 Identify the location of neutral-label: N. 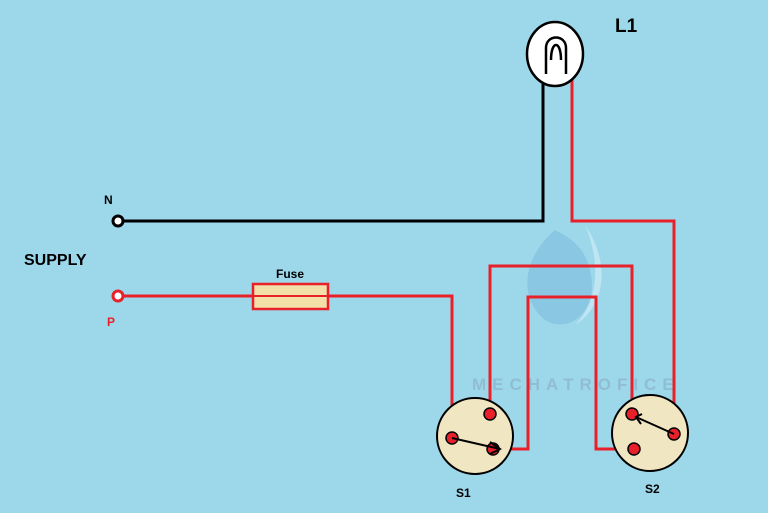
(108, 200).